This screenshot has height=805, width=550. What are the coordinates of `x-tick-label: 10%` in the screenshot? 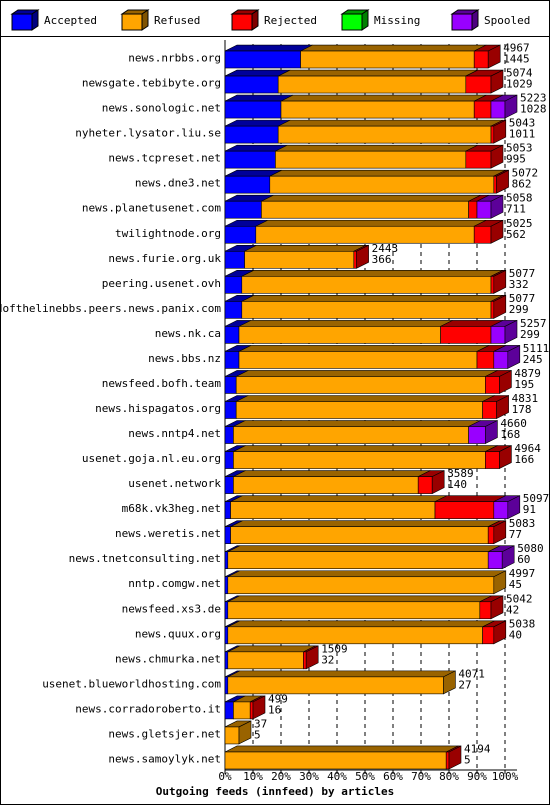 It's located at (253, 776).